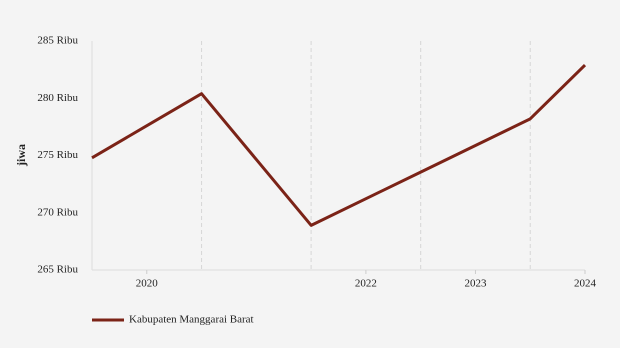 Image resolution: width=620 pixels, height=348 pixels. I want to click on x-tick-label: 2020, so click(147, 284).